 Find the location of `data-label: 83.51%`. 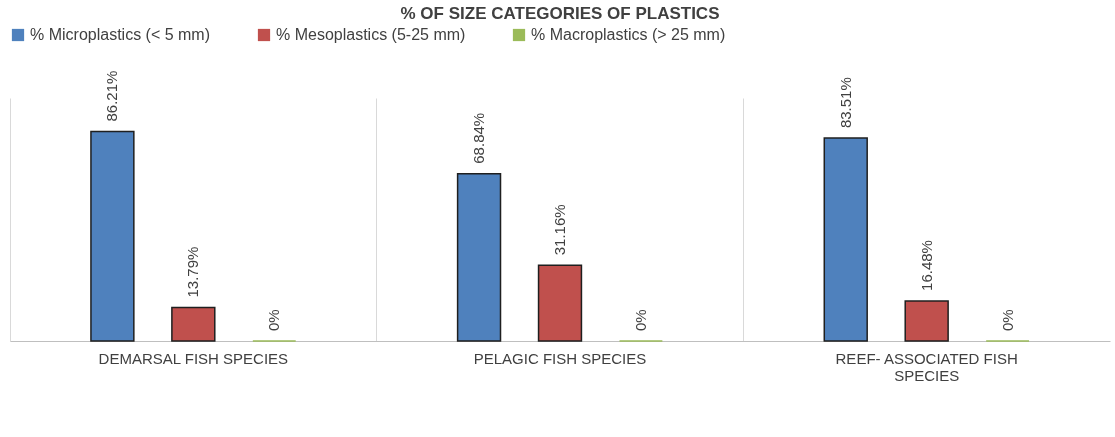

data-label: 83.51% is located at coordinates (845, 103).